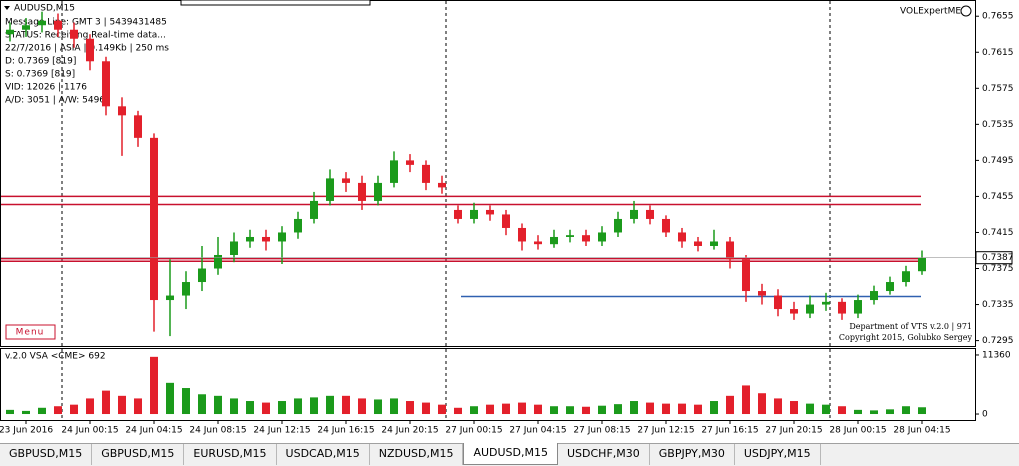 This screenshot has height=466, width=1019. Describe the element at coordinates (55, 101) in the screenshot. I see `info-line: A/D: 3051 | A/W: 5496` at that location.